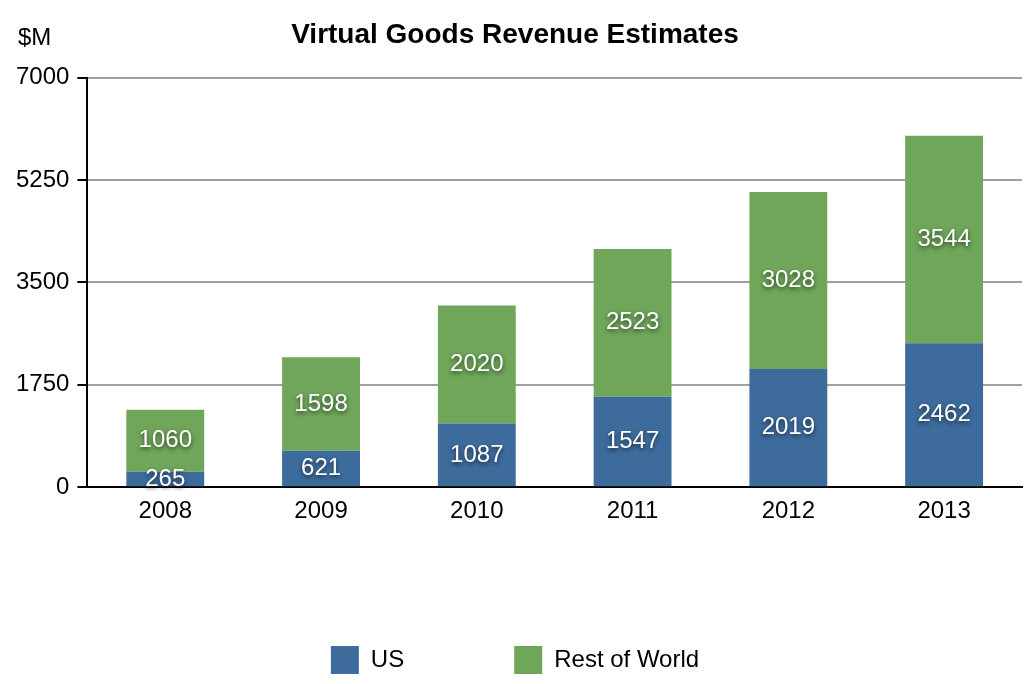 The height and width of the screenshot is (684, 1034). Describe the element at coordinates (944, 510) in the screenshot. I see `x-tick-label: 2013` at that location.